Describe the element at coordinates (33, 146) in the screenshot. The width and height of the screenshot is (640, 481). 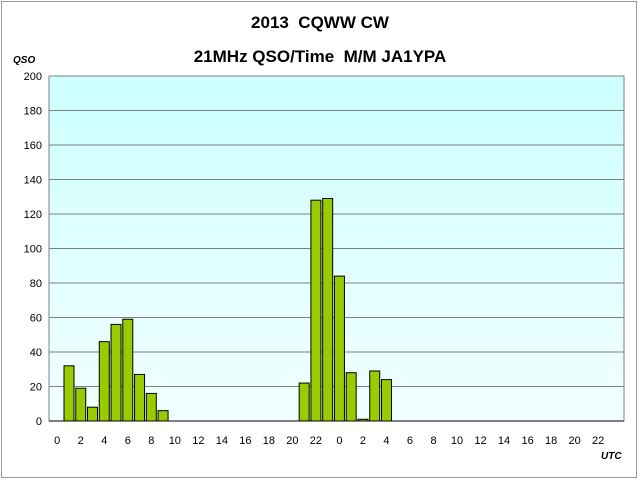
I see `y-tick-label: 160` at that location.